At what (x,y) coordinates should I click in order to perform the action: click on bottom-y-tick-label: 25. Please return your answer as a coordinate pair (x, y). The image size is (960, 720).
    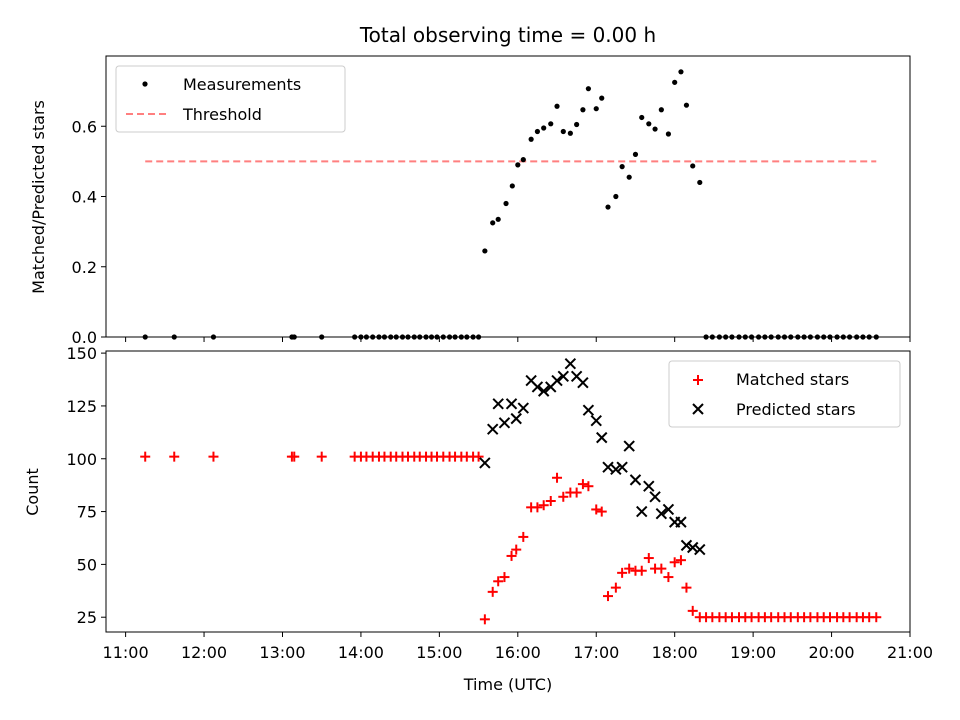
    Looking at the image, I should click on (87, 617).